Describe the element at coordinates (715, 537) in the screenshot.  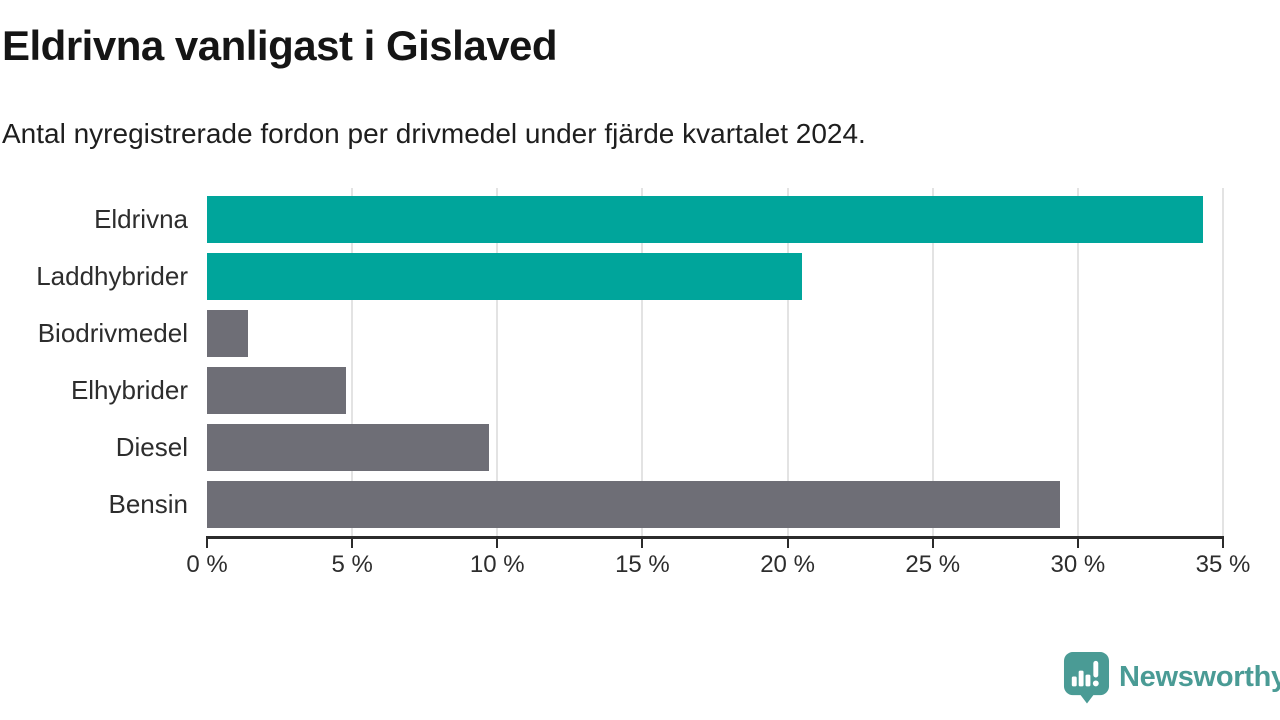
I see `x-axis-line` at that location.